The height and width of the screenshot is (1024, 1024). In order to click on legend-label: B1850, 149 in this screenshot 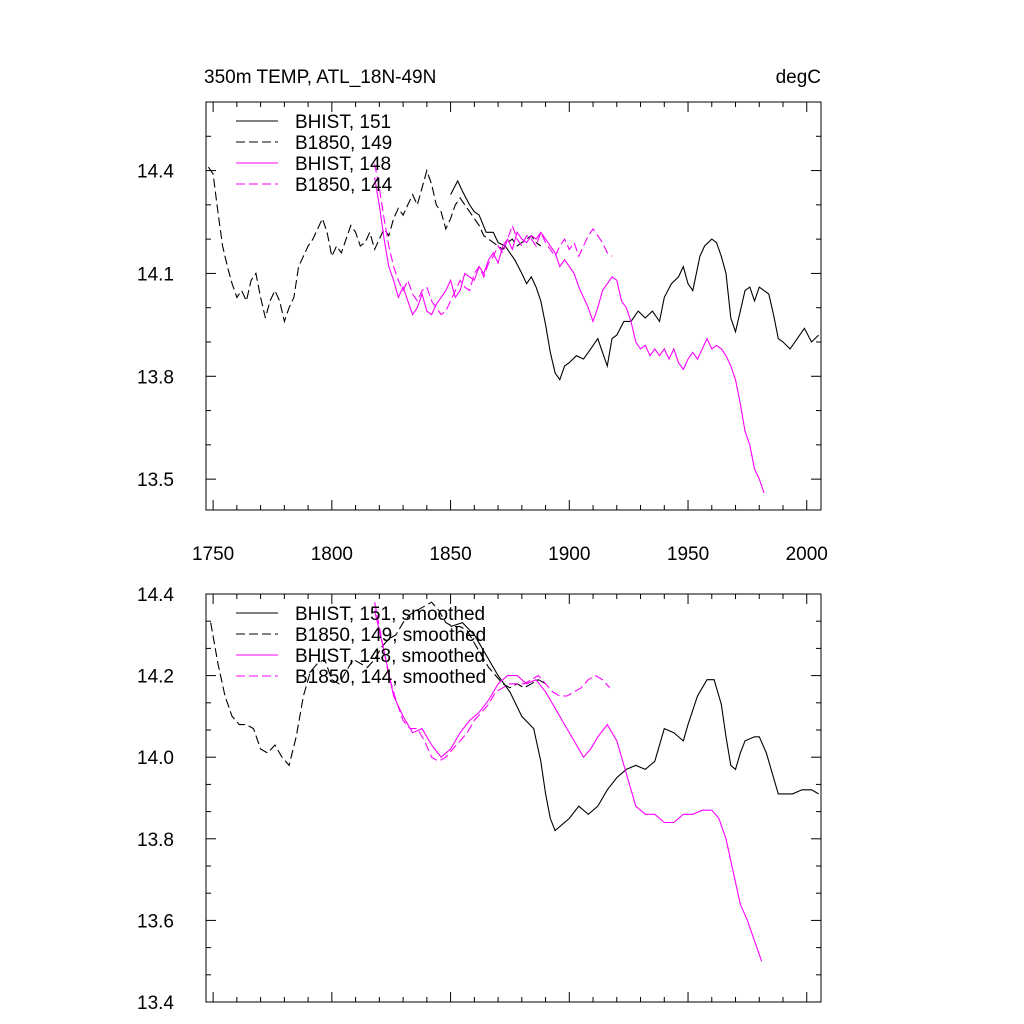, I will do `click(343, 143)`.